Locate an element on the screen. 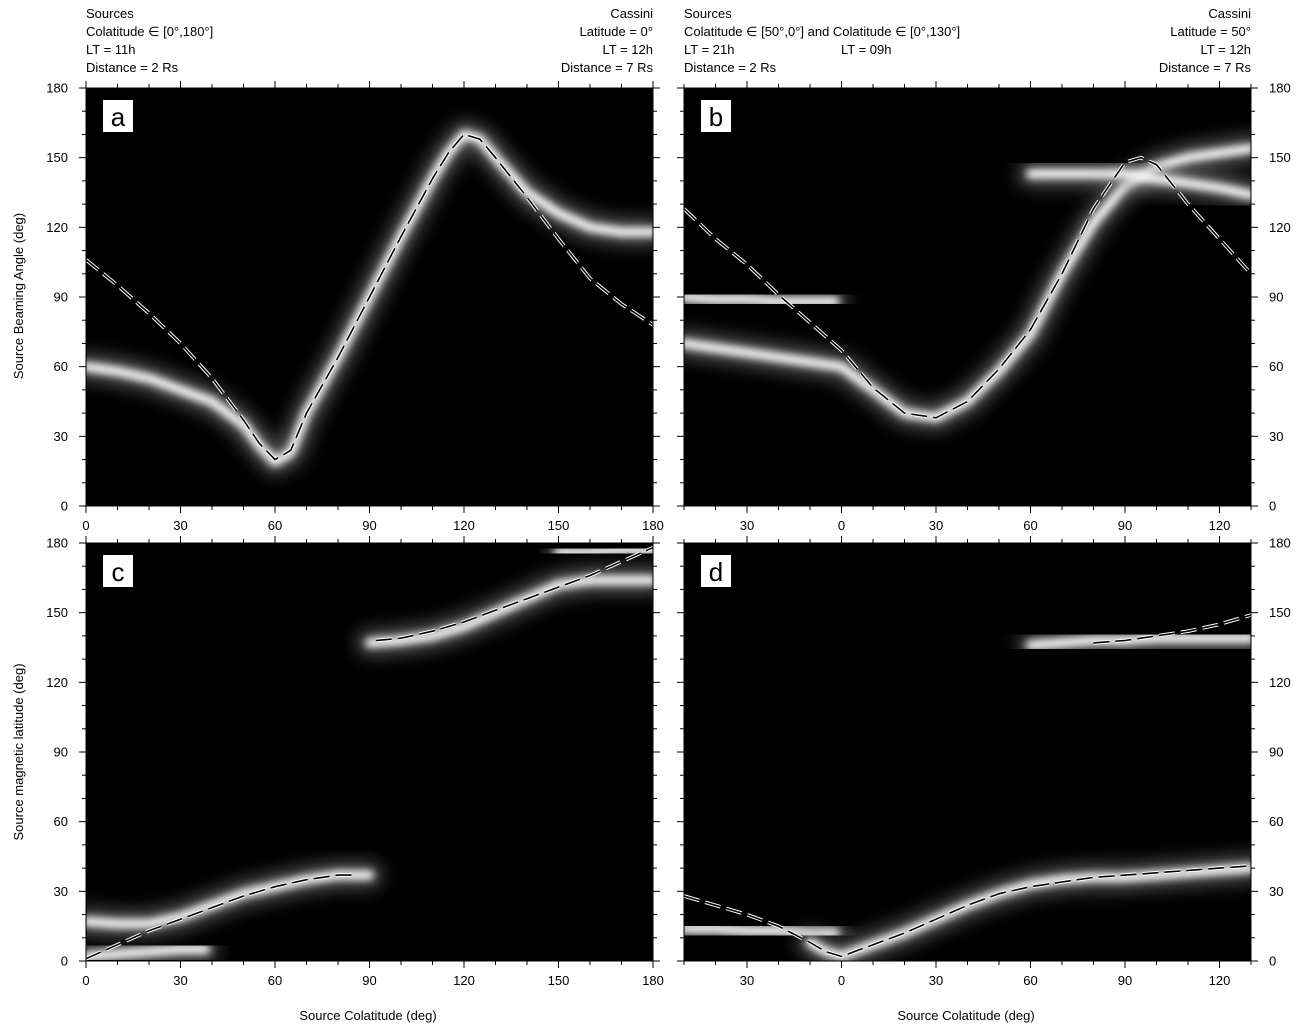  header-right-sources-line-3: LT = 21h is located at coordinates (709, 49).